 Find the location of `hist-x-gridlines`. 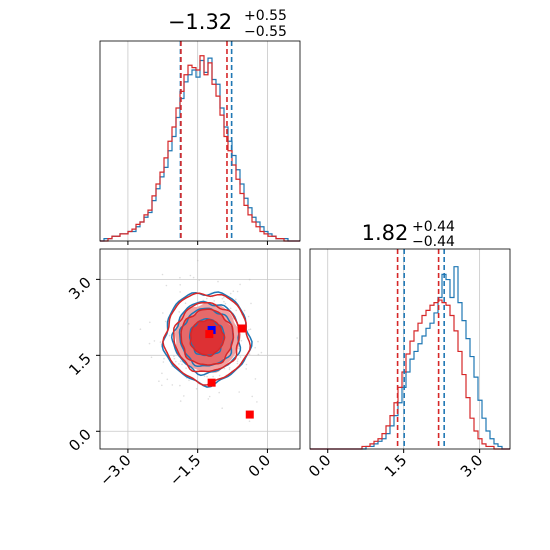

hist-x-gridlines is located at coordinates (197, 141).